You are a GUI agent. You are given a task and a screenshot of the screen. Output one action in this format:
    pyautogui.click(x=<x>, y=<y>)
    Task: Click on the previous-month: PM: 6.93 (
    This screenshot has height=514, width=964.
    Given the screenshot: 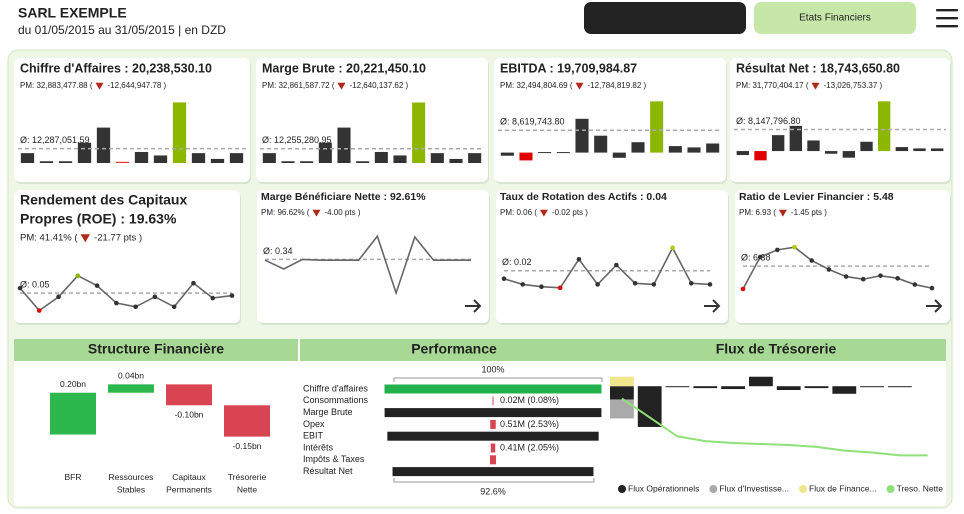 What is the action you would take?
    pyautogui.click(x=757, y=212)
    